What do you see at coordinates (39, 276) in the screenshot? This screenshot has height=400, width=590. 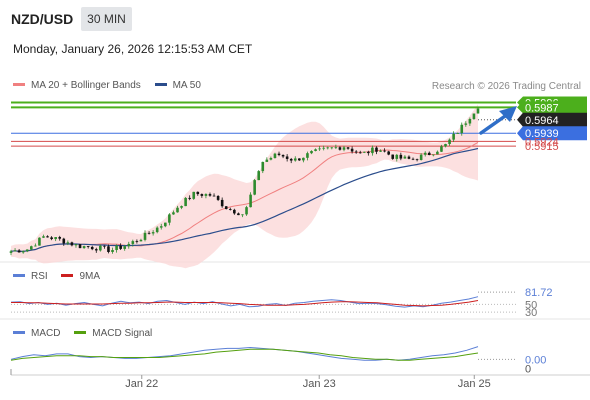 I see `legend-label-rsi: RSI` at bounding box center [39, 276].